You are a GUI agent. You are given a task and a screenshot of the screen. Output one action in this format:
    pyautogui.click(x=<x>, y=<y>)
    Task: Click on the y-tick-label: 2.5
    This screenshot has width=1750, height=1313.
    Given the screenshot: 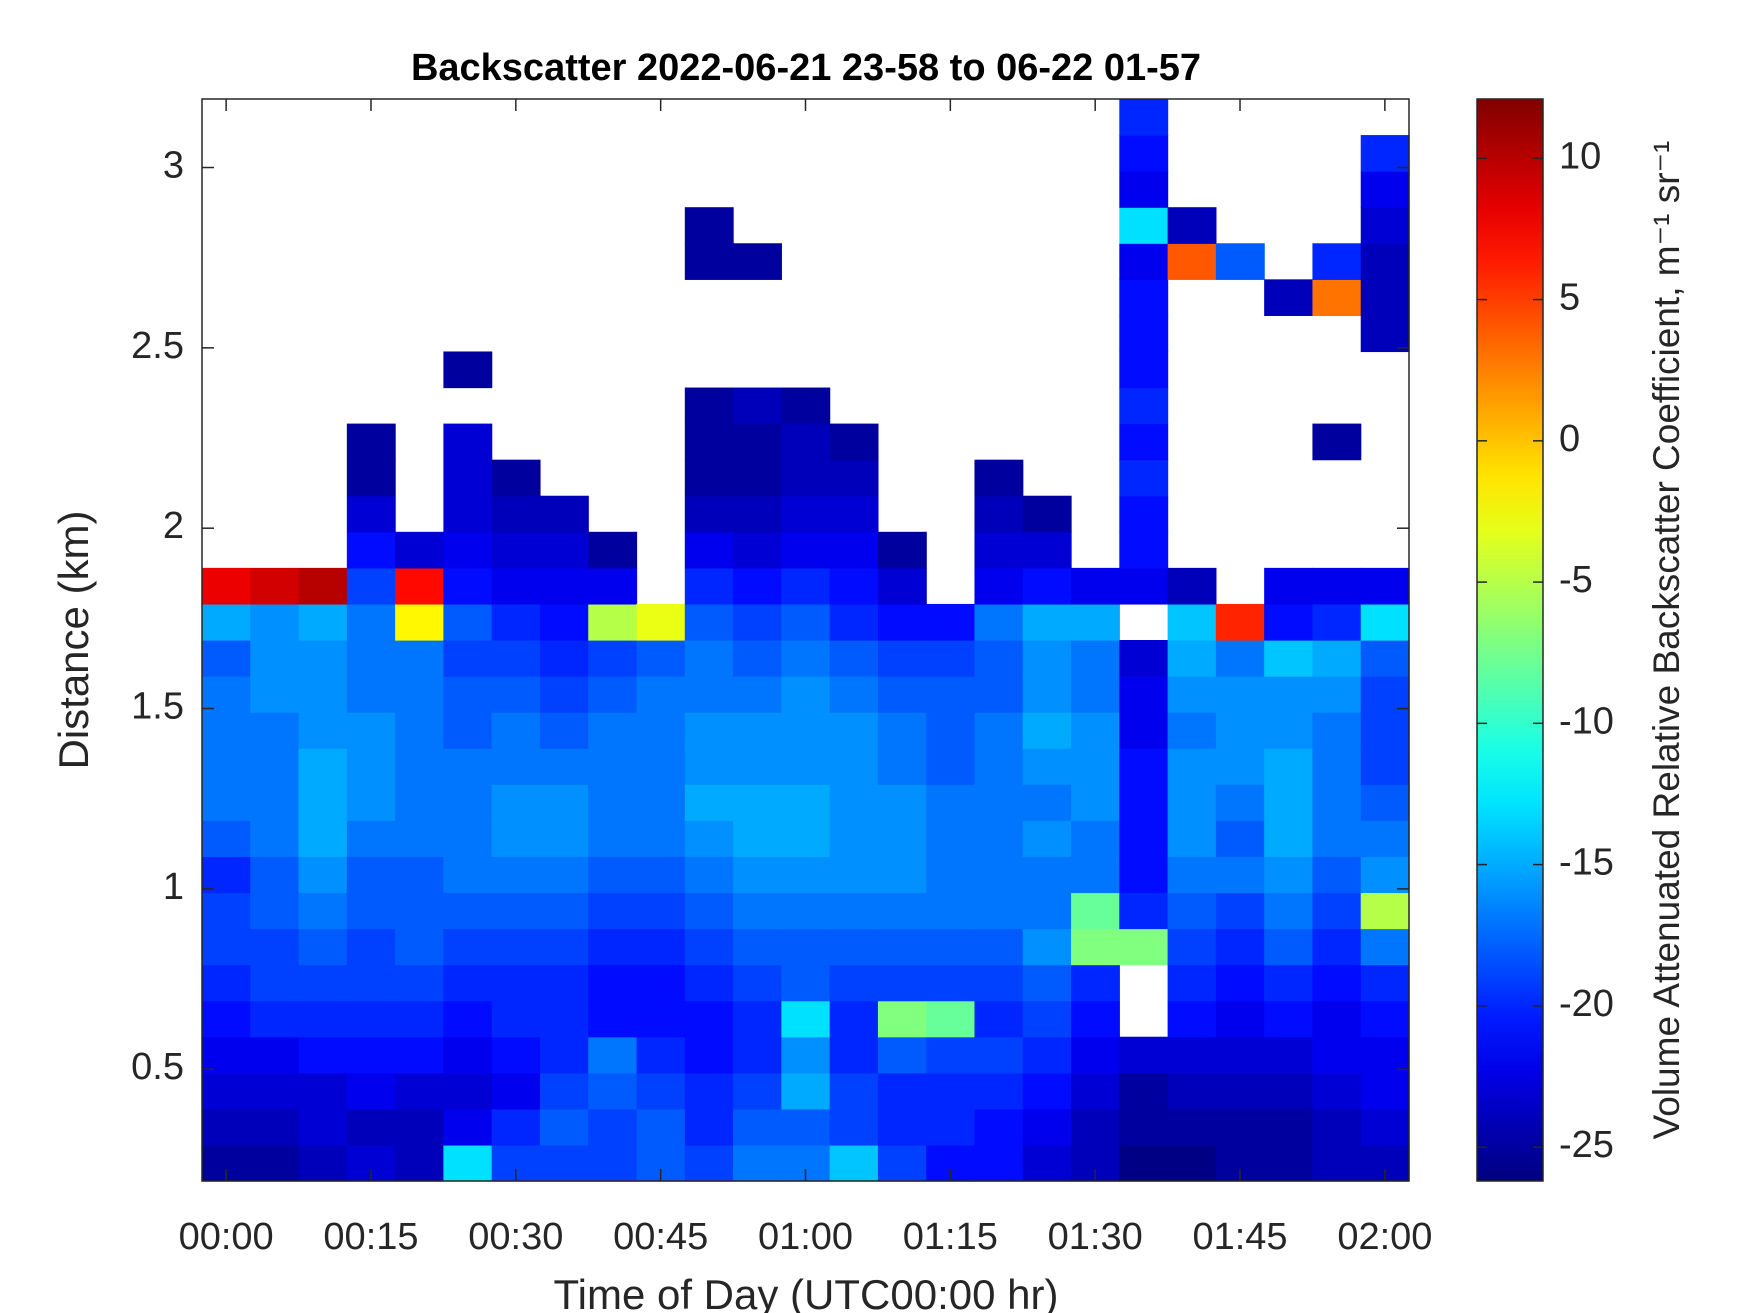 What is the action you would take?
    pyautogui.click(x=157, y=346)
    